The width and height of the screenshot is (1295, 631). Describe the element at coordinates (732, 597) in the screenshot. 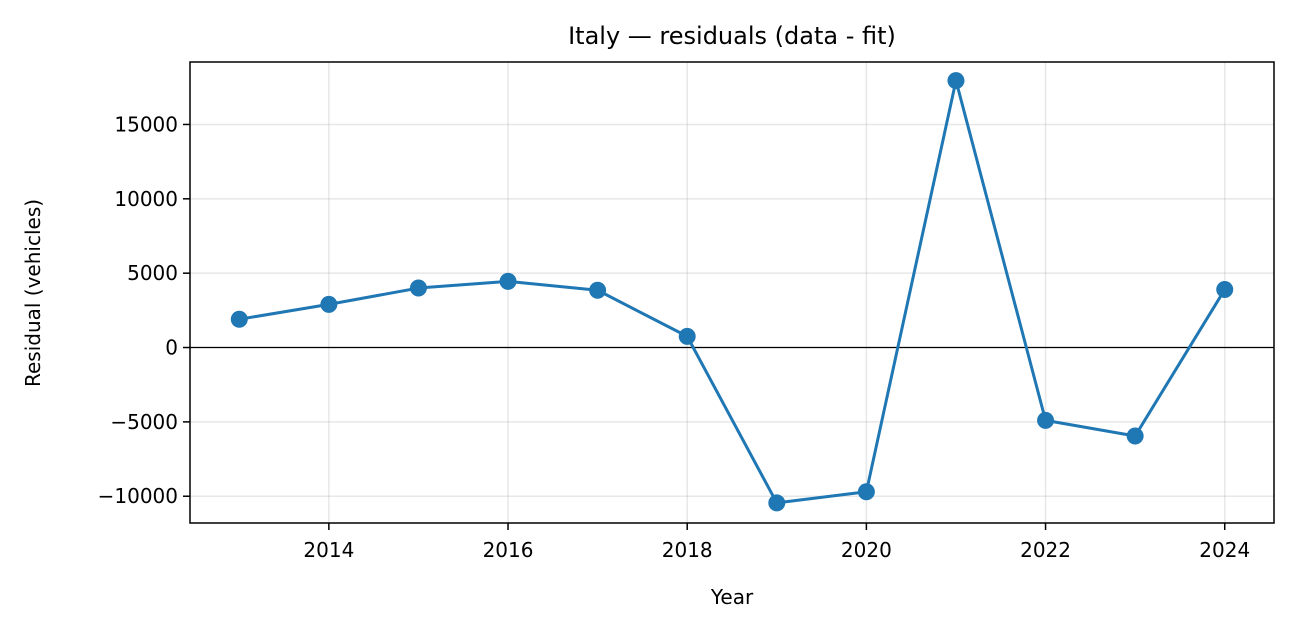

I see `x-axis-label: Year` at that location.